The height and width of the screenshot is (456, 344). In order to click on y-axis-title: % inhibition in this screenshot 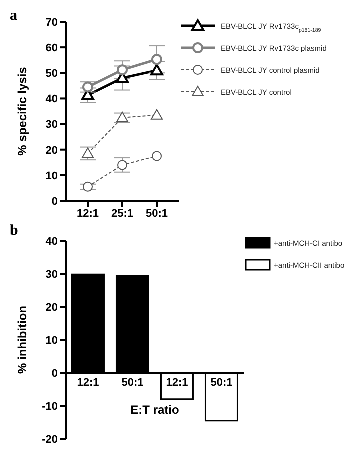, I will do `click(22, 340)`.